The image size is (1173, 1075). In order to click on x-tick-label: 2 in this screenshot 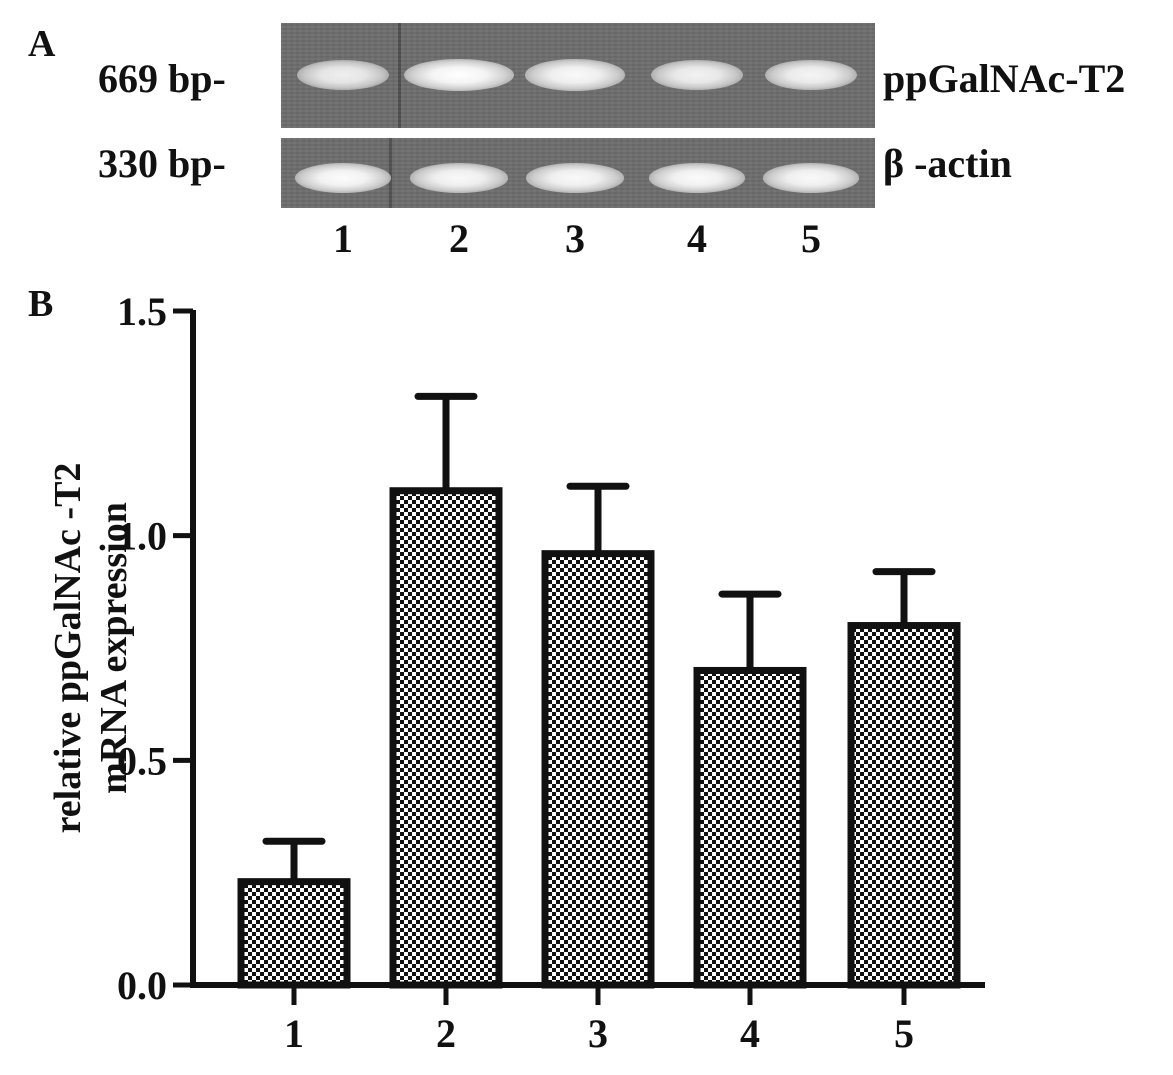, I will do `click(446, 1033)`.